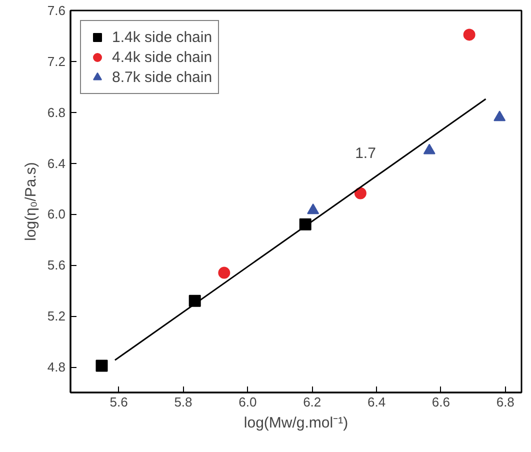  Describe the element at coordinates (56, 163) in the screenshot. I see `y-tick-label: 6.4` at that location.